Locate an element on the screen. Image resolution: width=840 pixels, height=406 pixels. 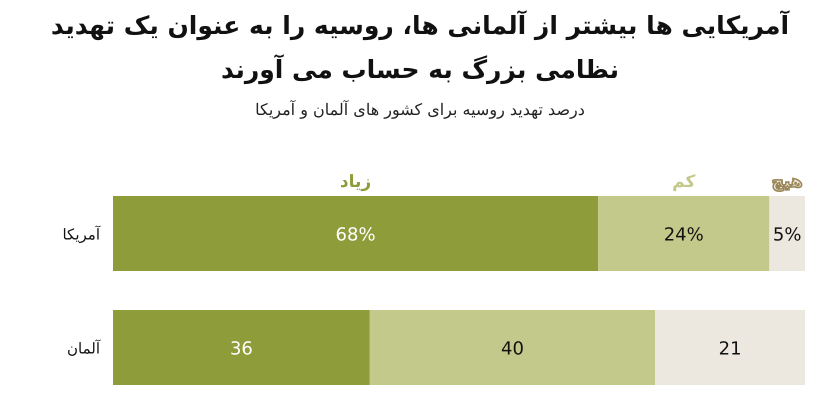
series-label: کم is located at coordinates (684, 182).